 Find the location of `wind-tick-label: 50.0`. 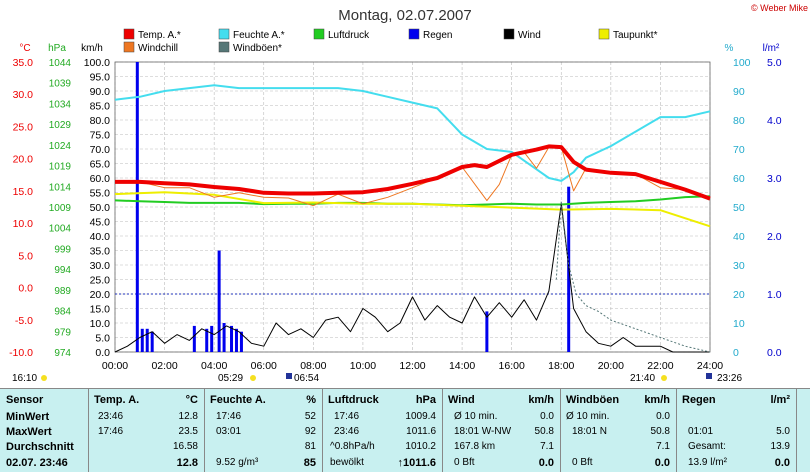

wind-tick-label: 50.0 is located at coordinates (100, 208).